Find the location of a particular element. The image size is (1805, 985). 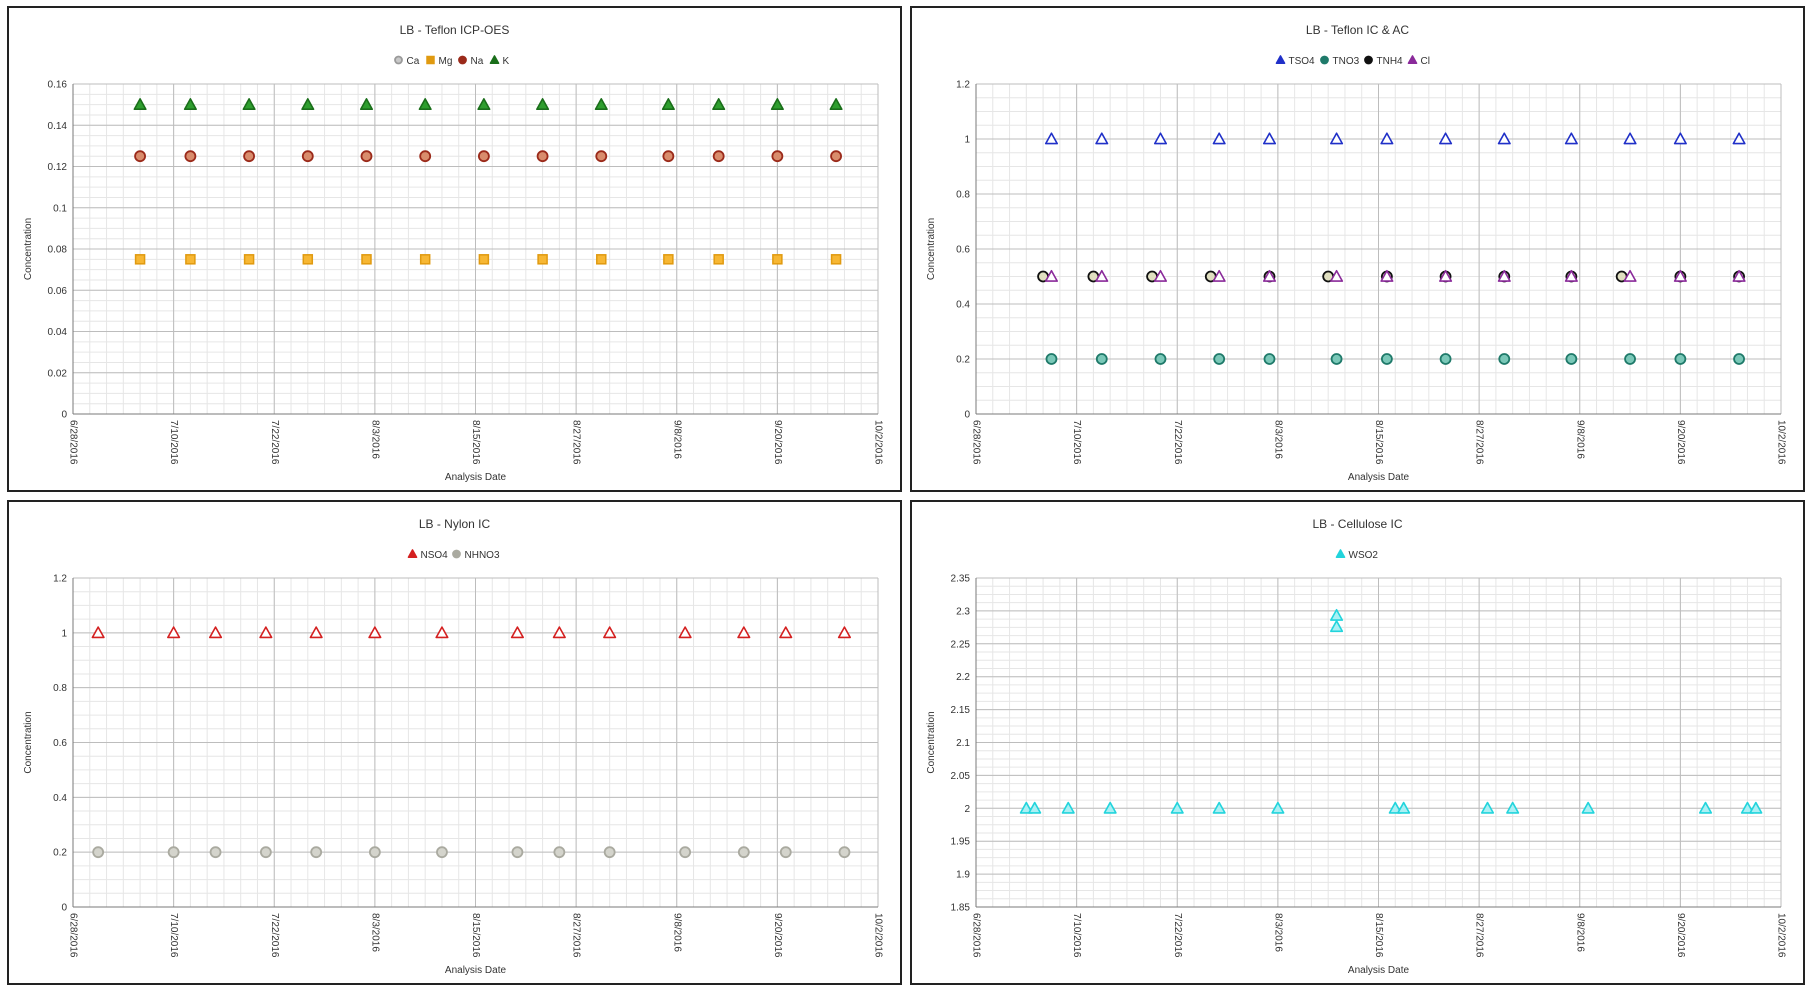

legend: NSO4 NHNO3 is located at coordinates (453, 555).